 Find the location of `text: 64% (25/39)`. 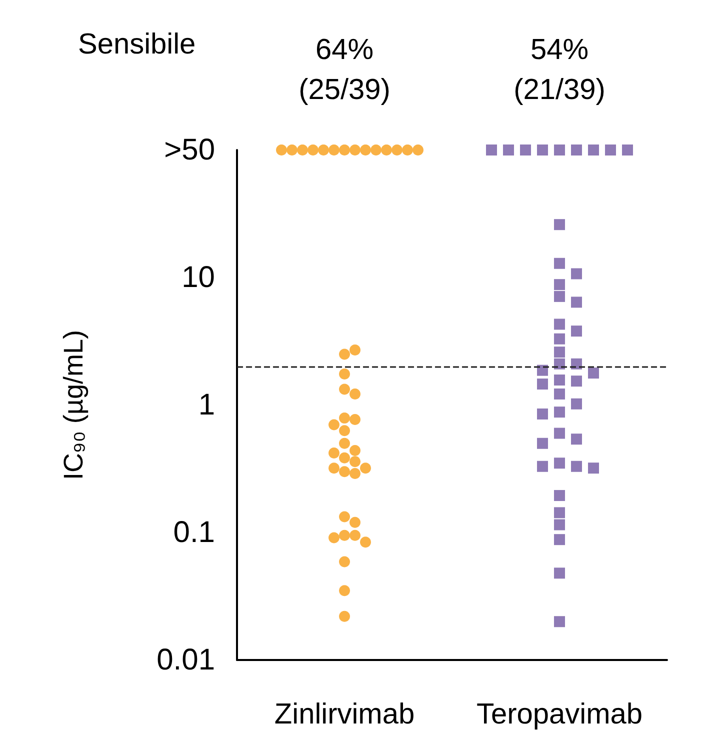

text: 64% (25/39) is located at coordinates (344, 70).